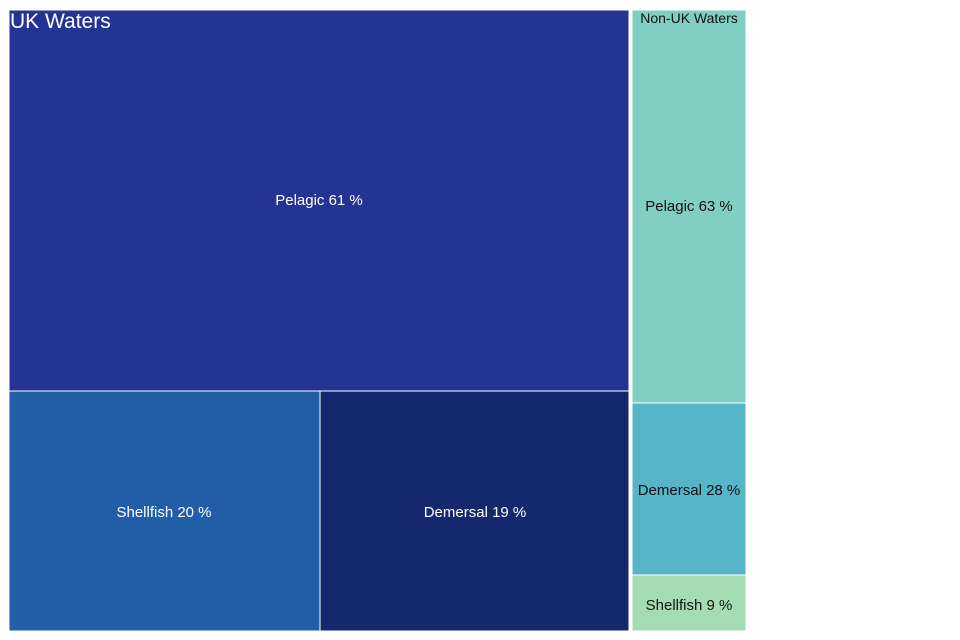 Image resolution: width=960 pixels, height=640 pixels. I want to click on group-label-uk-waters: UK Waters, so click(60, 21).